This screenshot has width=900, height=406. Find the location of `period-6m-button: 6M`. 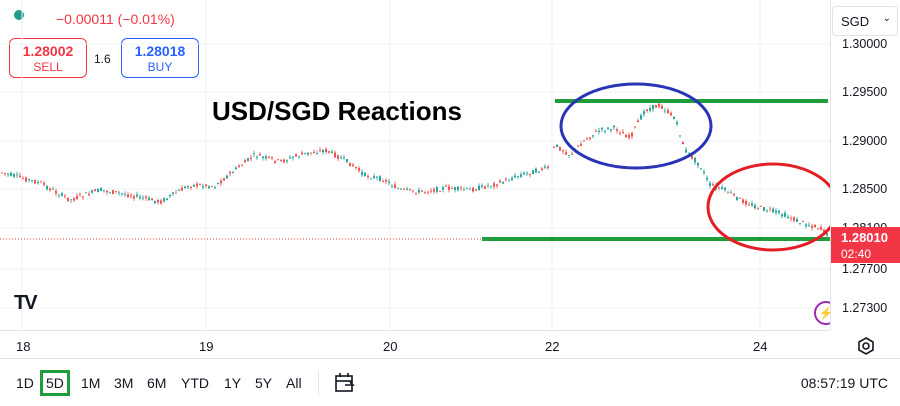

period-6m-button: 6M is located at coordinates (157, 383).